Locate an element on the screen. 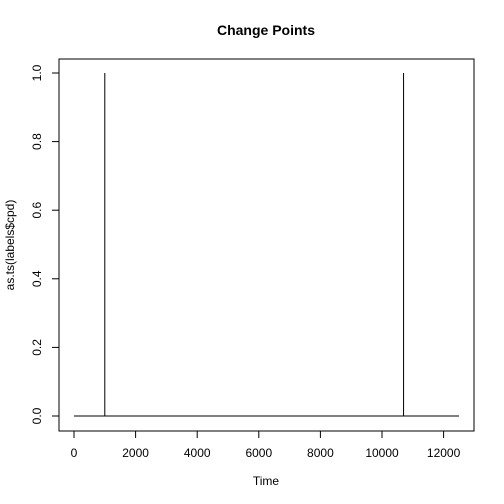 The width and height of the screenshot is (504, 504). x-tick-label: 6000 is located at coordinates (258, 453).